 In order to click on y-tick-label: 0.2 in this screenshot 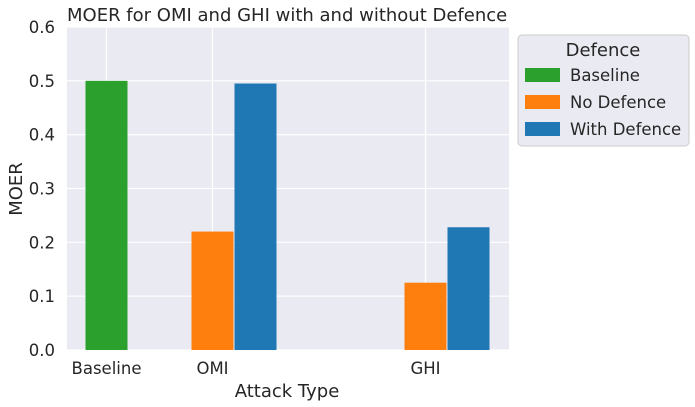, I will do `click(42, 242)`.